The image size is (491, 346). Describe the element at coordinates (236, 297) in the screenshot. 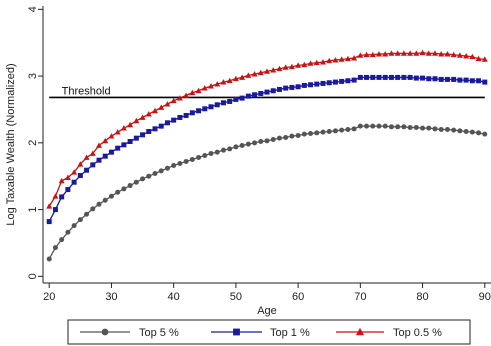

I see `x-tick-label: 50` at that location.